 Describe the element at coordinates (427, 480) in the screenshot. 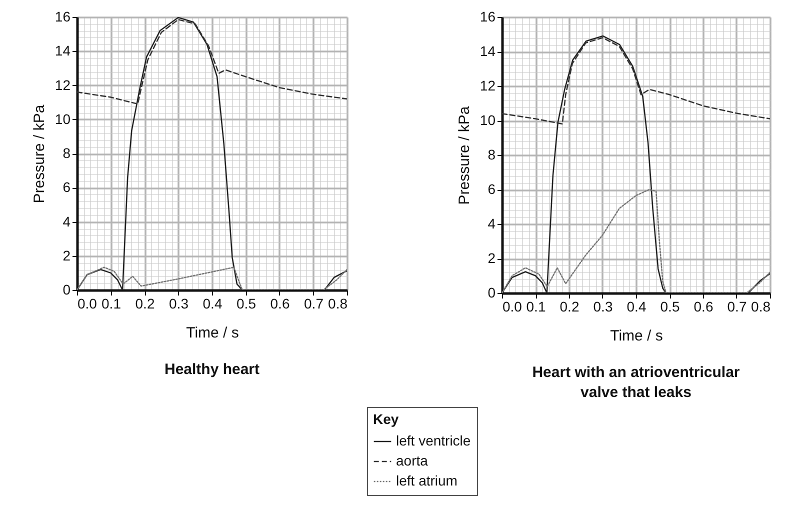

I see `legend-label: left atrium` at that location.